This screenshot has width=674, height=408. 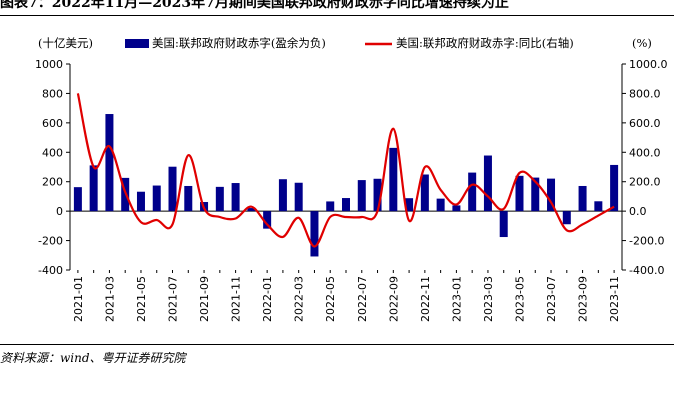 I want to click on right-tick-label: -200.0, so click(x=646, y=241).